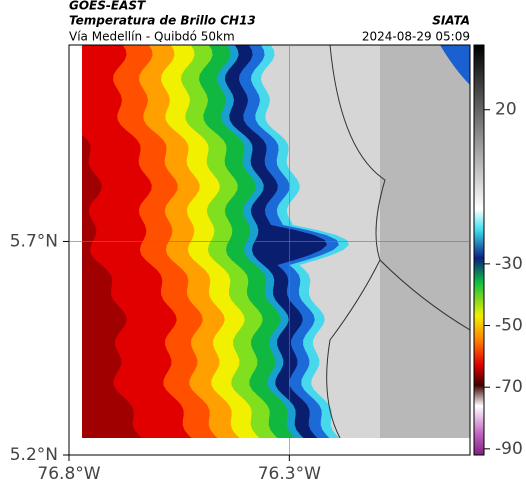 Image resolution: width=526 pixels, height=495 pixels. What do you see at coordinates (479, 250) in the screenshot?
I see `colorbar` at bounding box center [479, 250].